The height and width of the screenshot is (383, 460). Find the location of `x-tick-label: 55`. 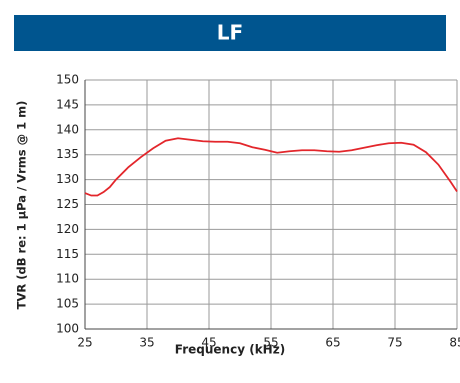

x-tick-label: 55 is located at coordinates (270, 343).